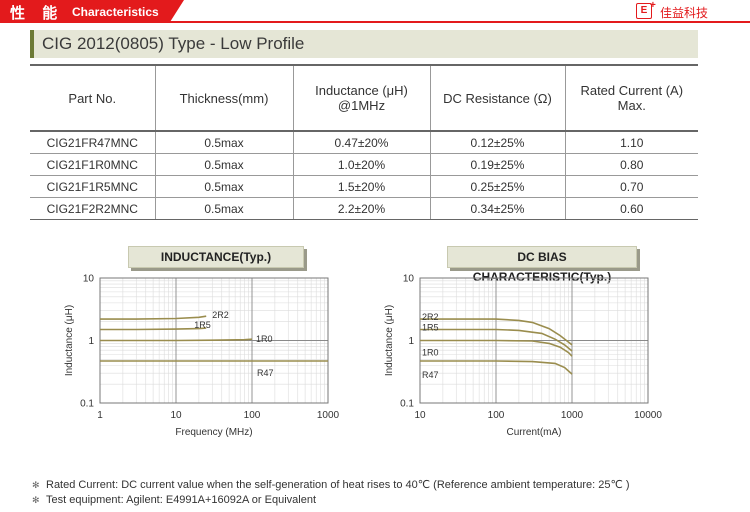  I want to click on cell-part-no: CIG21F1R0MNC, so click(93, 164).